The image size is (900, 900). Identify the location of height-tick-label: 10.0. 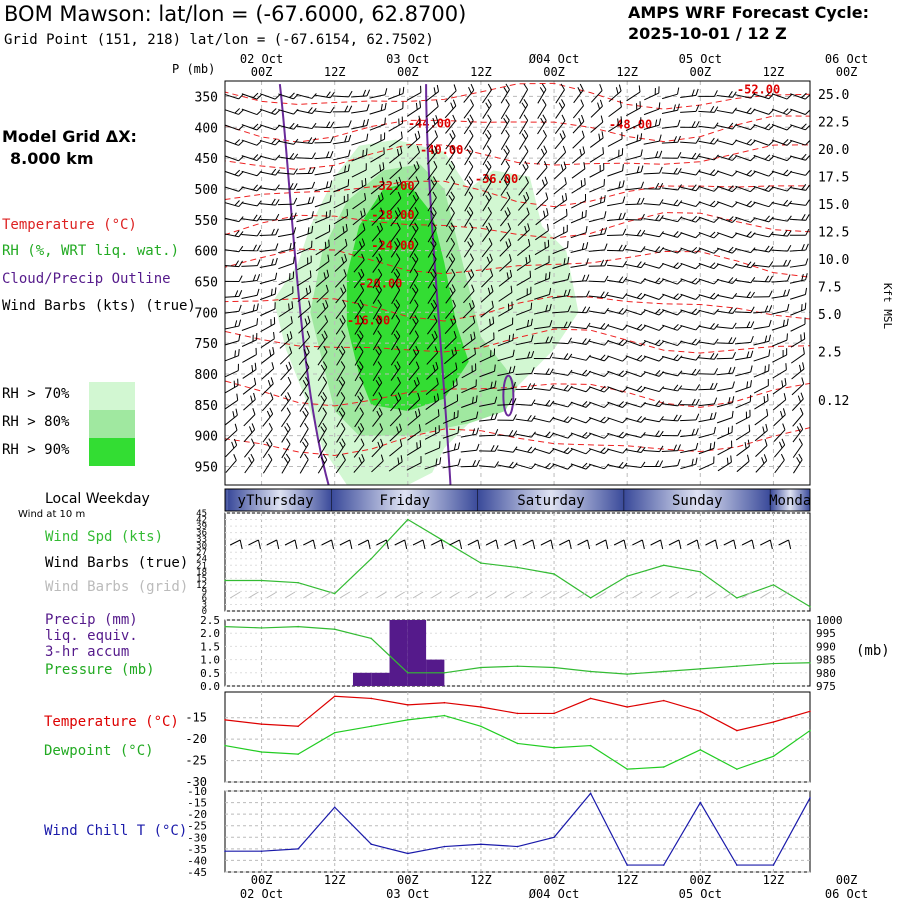
(833, 260).